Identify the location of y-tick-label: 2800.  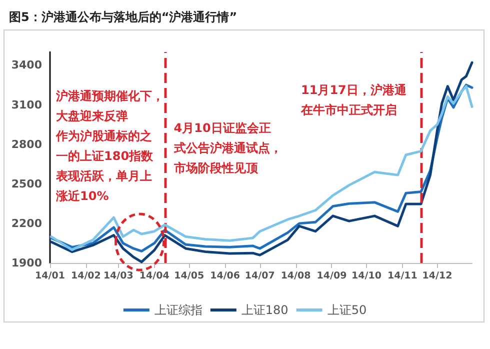
(26, 144).